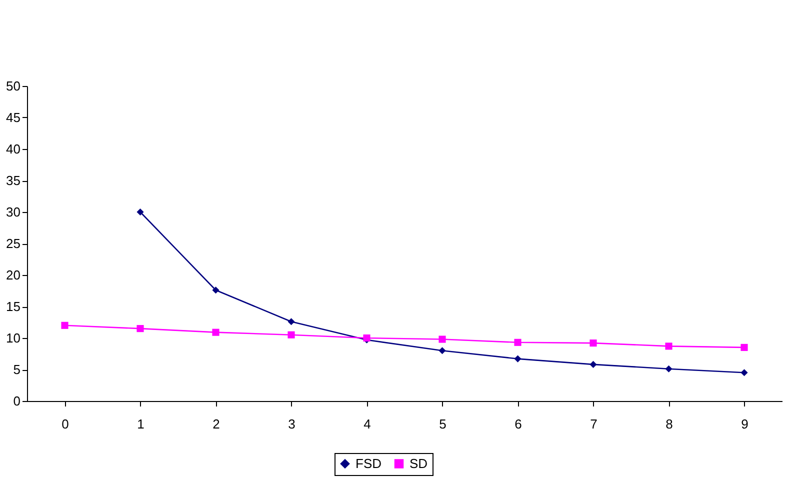  Describe the element at coordinates (744, 424) in the screenshot. I see `x-tick-label: 9` at that location.